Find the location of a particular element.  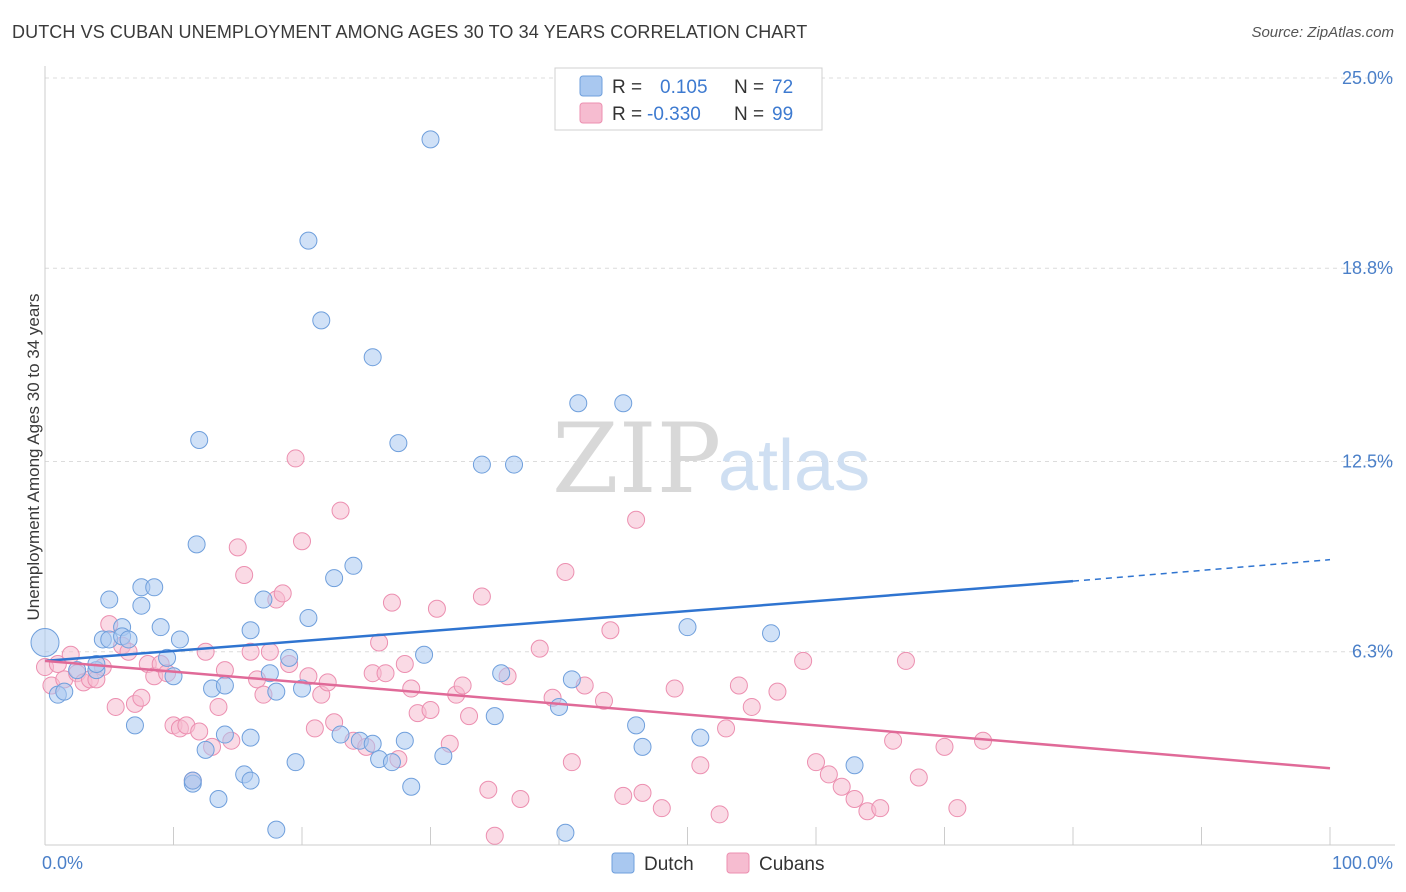

watermark: ZIP atlas is located at coordinates (711, 459).